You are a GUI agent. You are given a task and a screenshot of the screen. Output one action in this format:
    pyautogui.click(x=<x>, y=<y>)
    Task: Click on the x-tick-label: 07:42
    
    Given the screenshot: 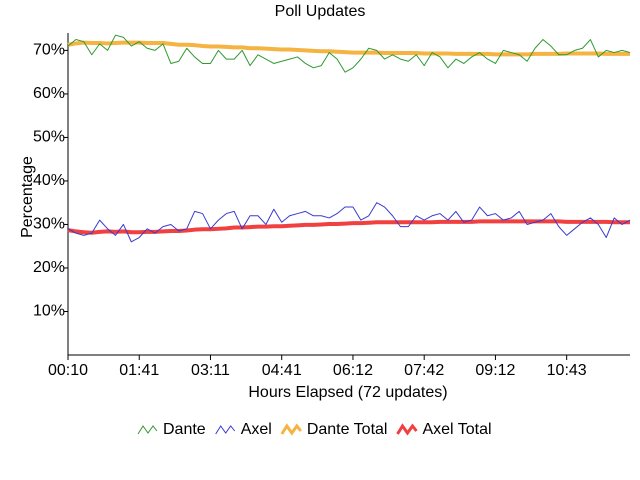 What is the action you would take?
    pyautogui.click(x=424, y=370)
    